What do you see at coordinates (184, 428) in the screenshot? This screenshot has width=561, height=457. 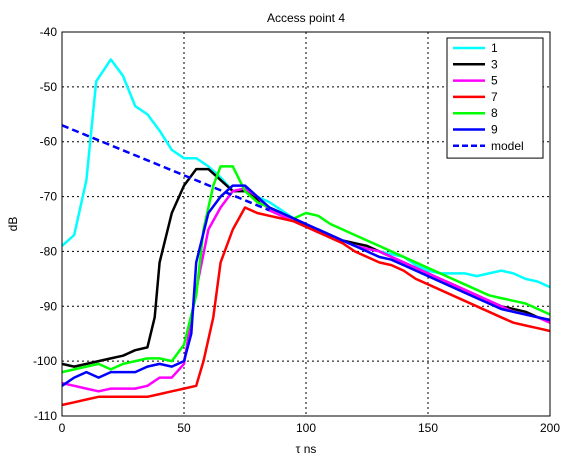 I see `x-tick-label: 50` at bounding box center [184, 428].